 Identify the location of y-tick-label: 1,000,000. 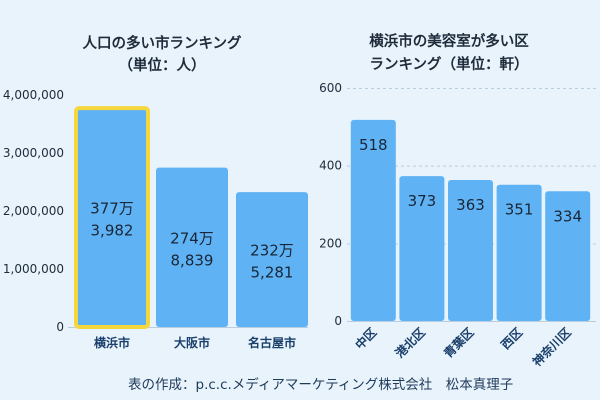
(33, 269).